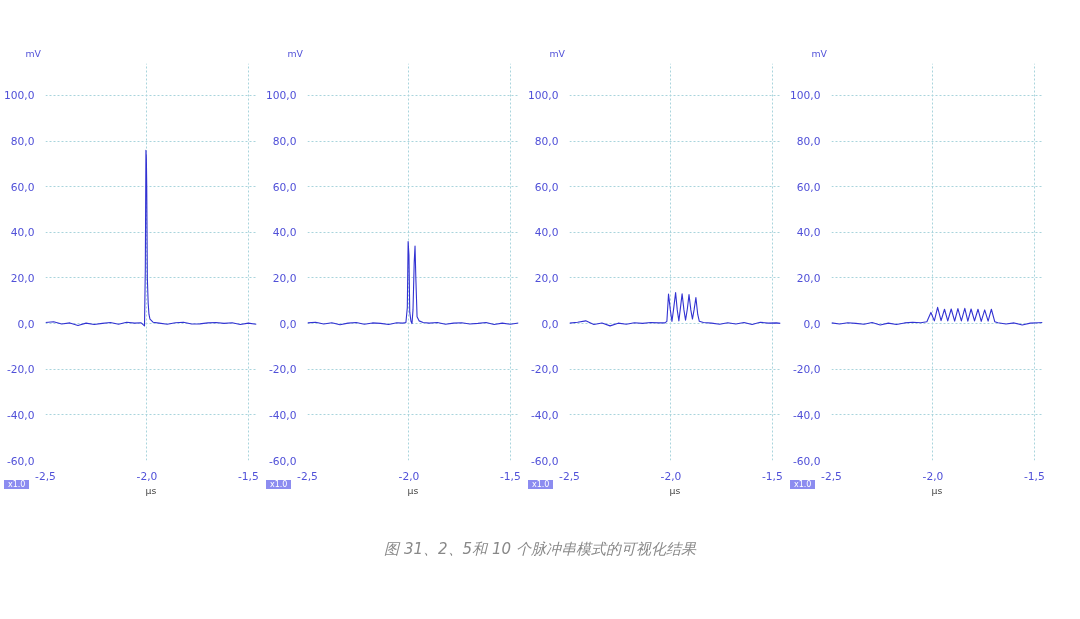 The width and height of the screenshot is (1080, 619). What do you see at coordinates (540, 549) in the screenshot?
I see `caption: 图 31、2、5和 10 个脉冲串模式的可视化结果` at bounding box center [540, 549].